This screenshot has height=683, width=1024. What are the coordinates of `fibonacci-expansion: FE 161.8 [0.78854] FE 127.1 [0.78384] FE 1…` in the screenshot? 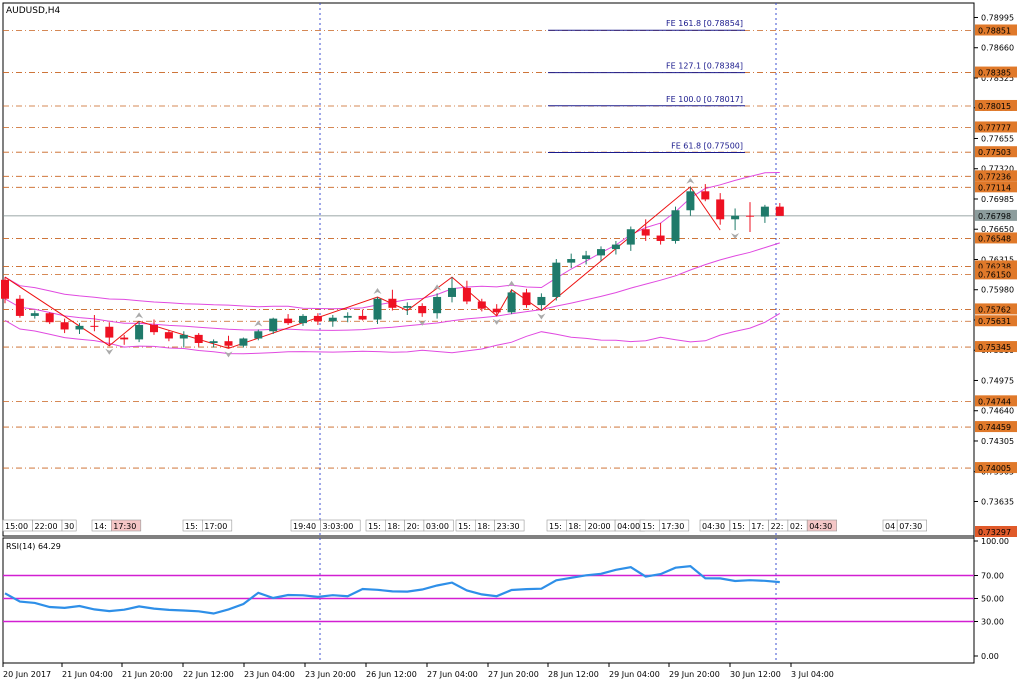 It's located at (646, 86).